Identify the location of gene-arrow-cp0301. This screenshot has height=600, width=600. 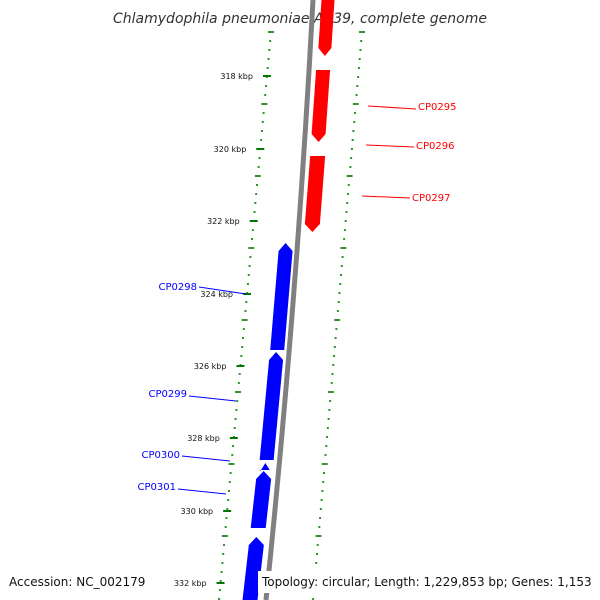
(261, 499).